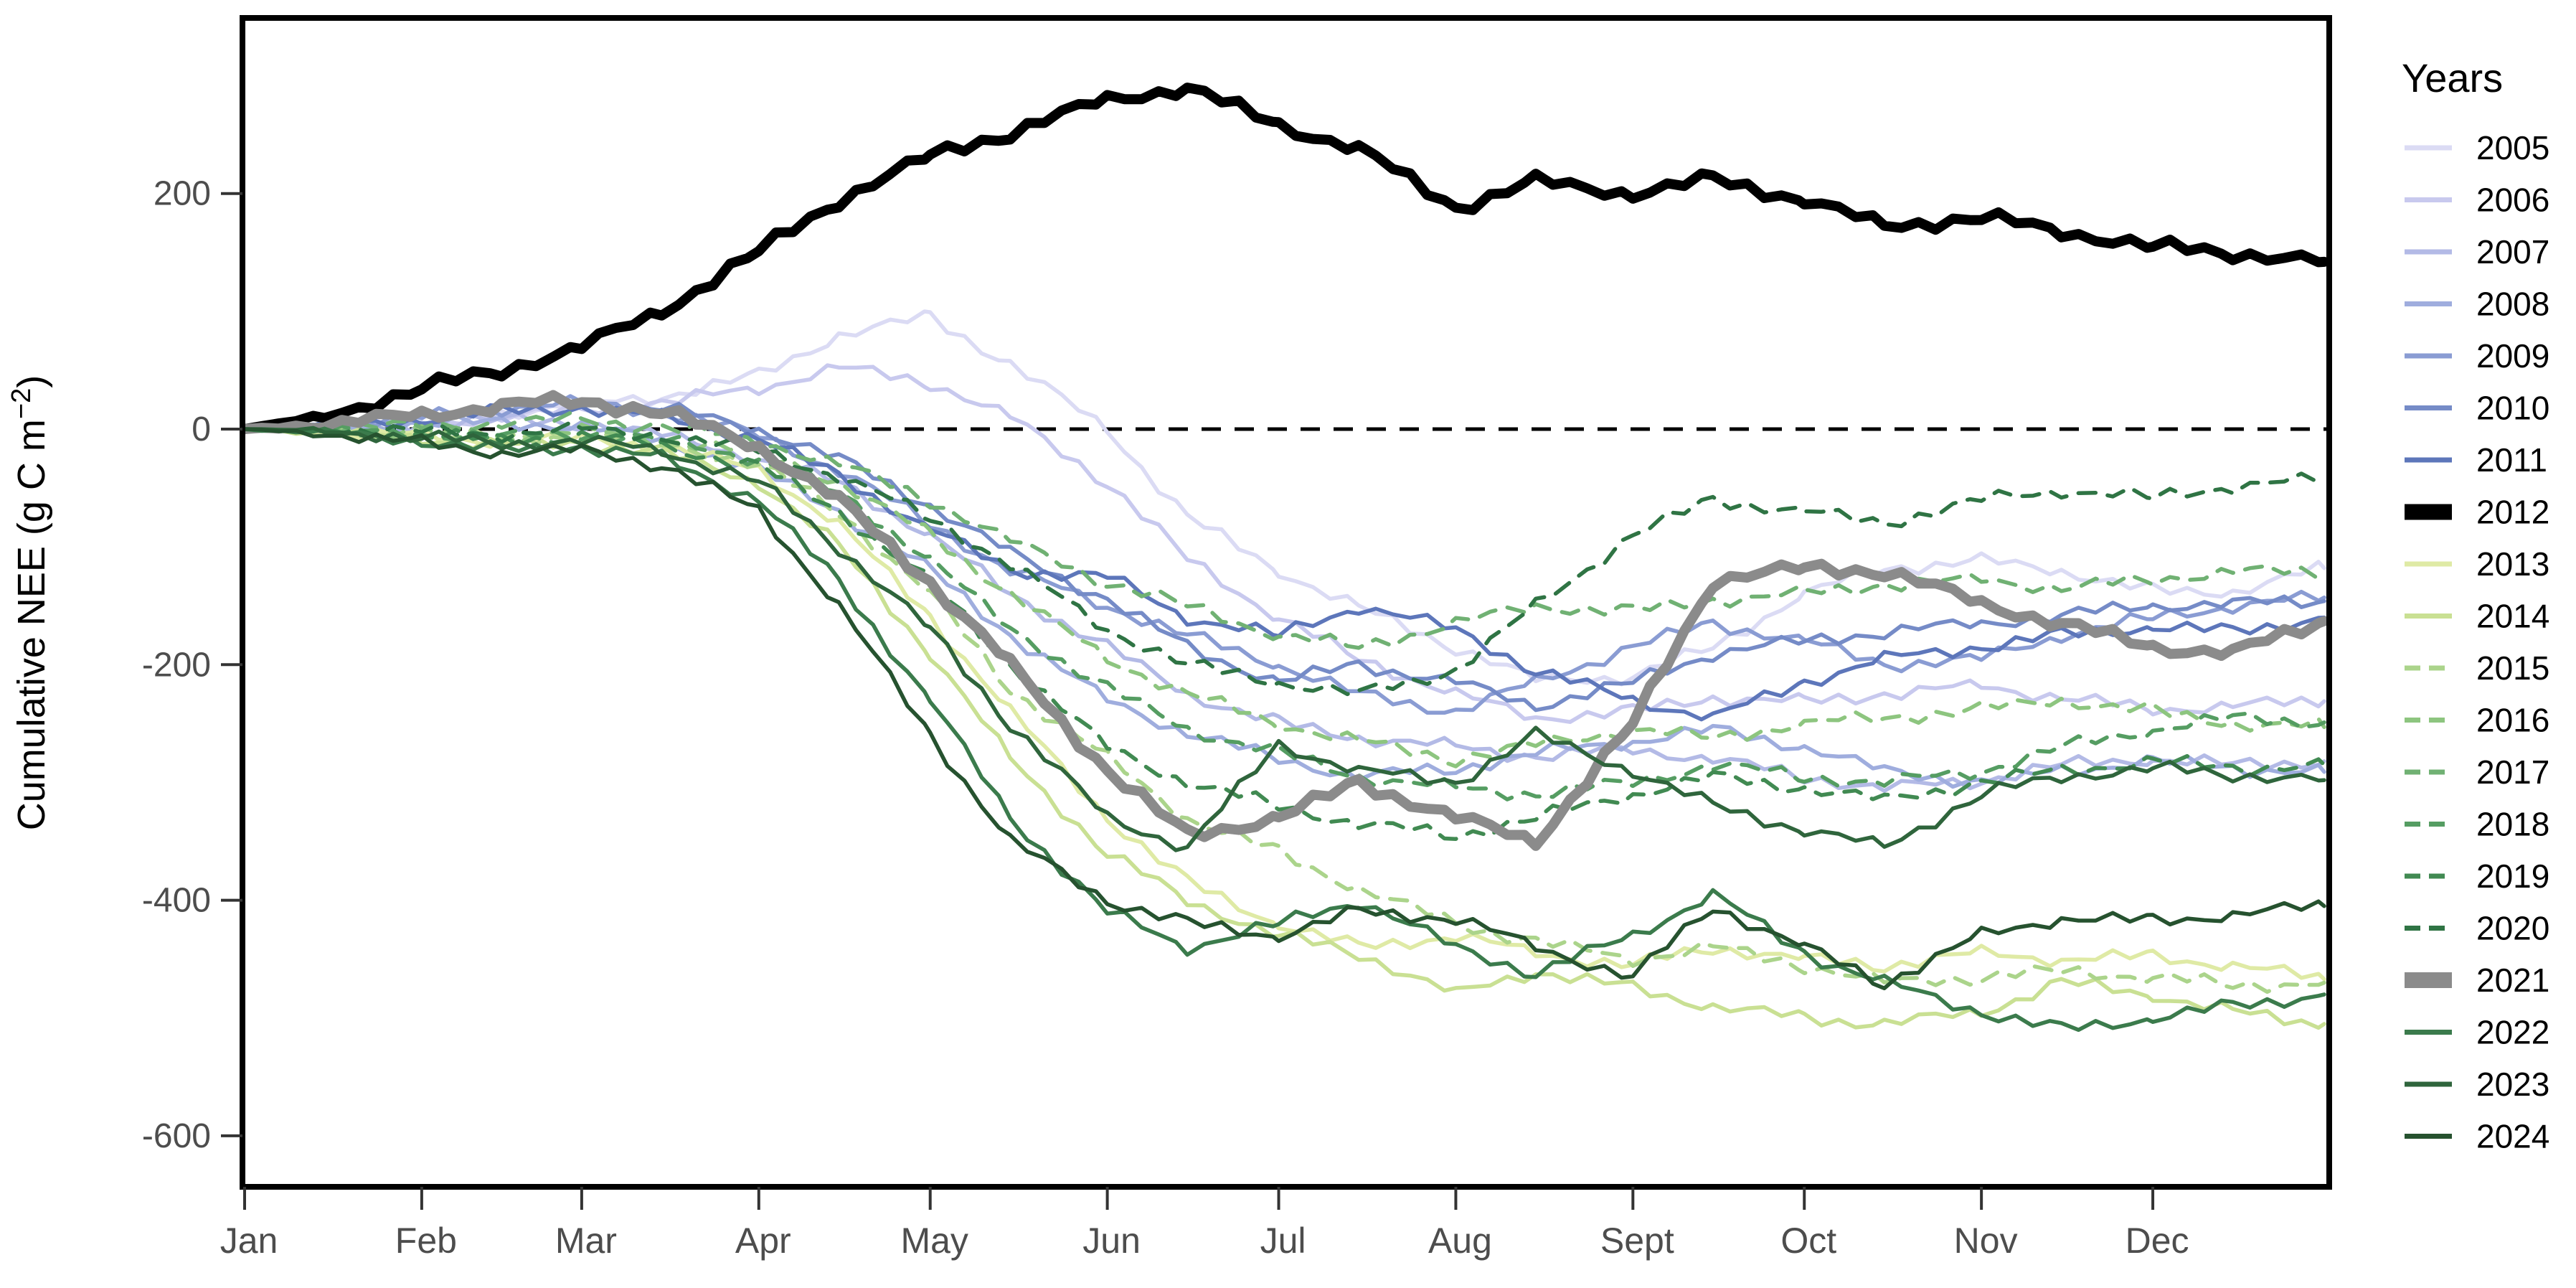 Image resolution: width=2576 pixels, height=1288 pixels. What do you see at coordinates (763, 1241) in the screenshot?
I see `x-tick-label: Apr` at bounding box center [763, 1241].